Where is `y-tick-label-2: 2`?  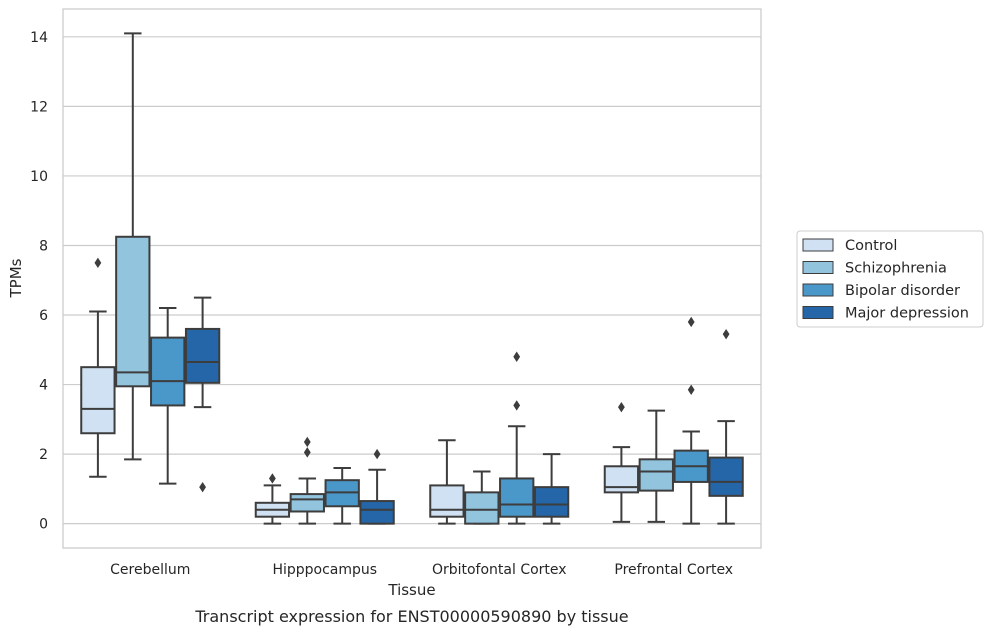 y-tick-label-2: 2 is located at coordinates (43, 455).